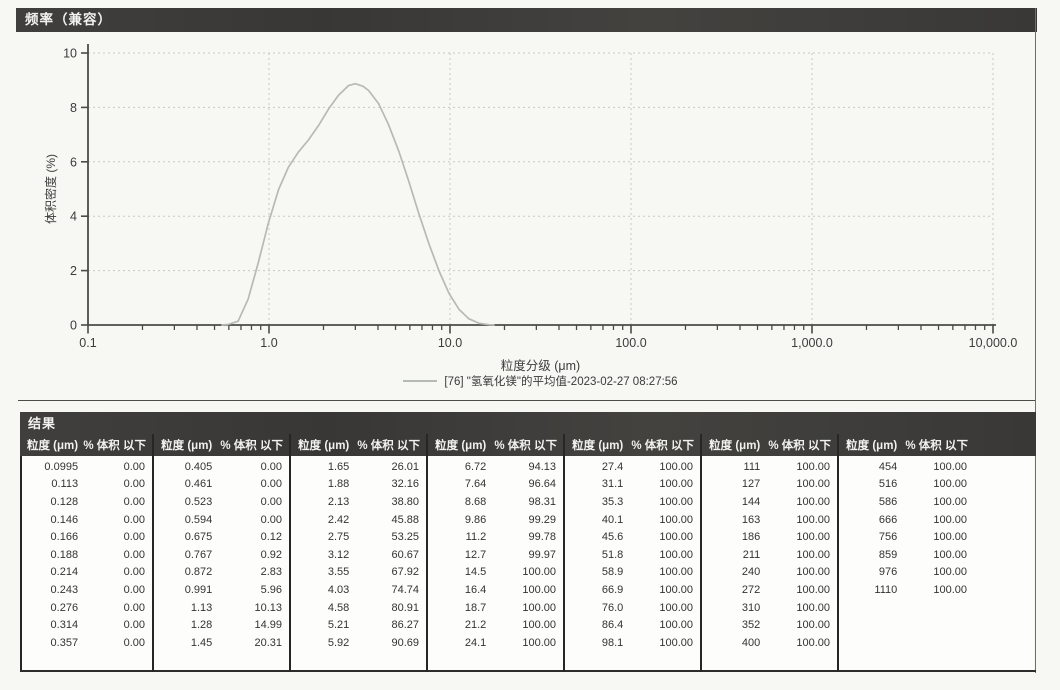  Describe the element at coordinates (271, 589) in the screenshot. I see `volume-percent-cell: 5.96` at that location.